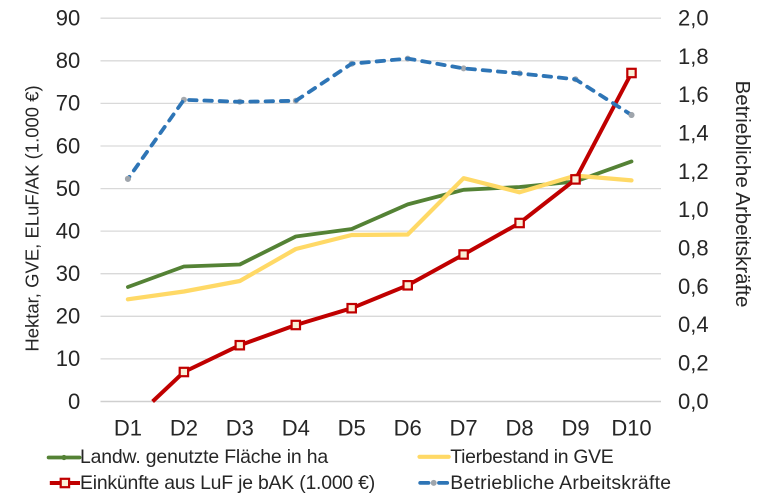 The image size is (770, 498). I want to click on svg-text: D6, so click(408, 428).